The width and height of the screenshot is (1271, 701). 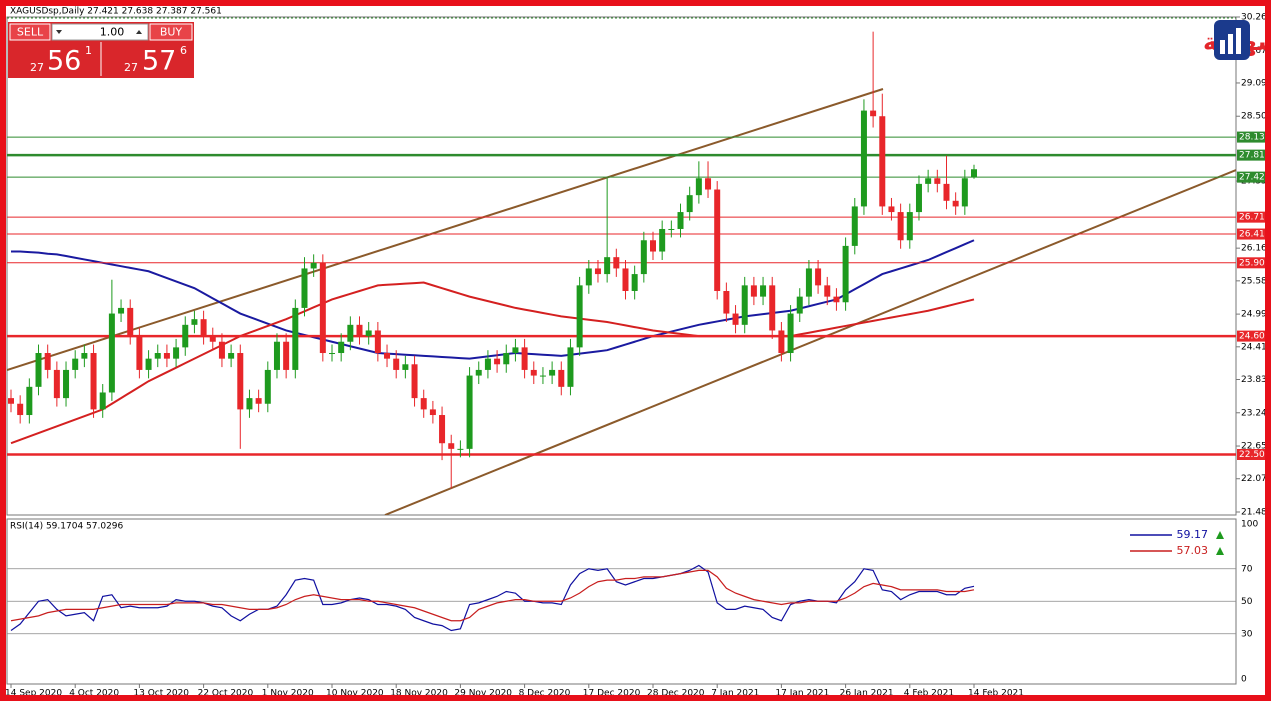 I want to click on y-tick-label: 30.26, so click(x=1254, y=18).